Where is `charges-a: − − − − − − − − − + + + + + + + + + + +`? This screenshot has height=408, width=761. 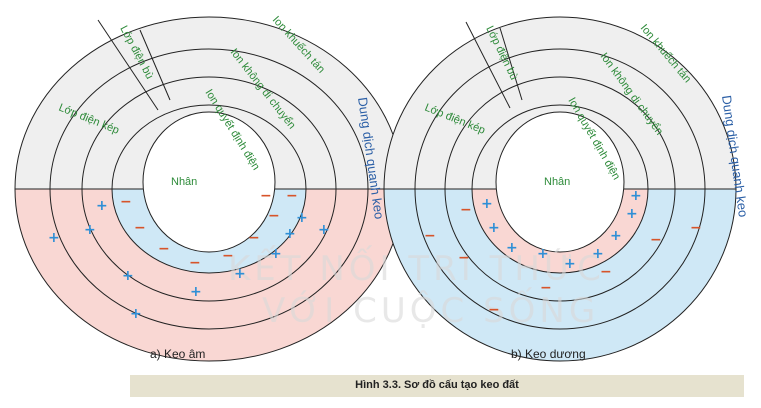
charges-a: − − − − − − − − − + + + + + + + + + + + is located at coordinates (189, 255).